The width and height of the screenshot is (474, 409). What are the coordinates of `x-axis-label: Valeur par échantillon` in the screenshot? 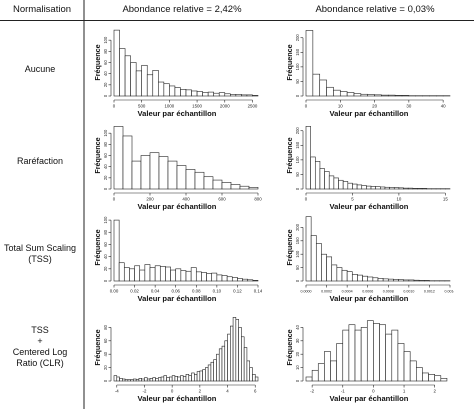 It's located at (177, 398).